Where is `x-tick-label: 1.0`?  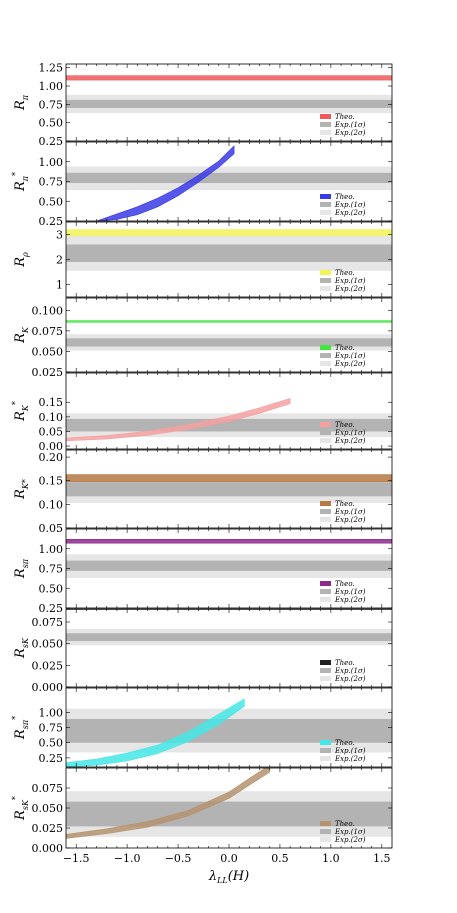
x-tick-label: 1.0 is located at coordinates (331, 858).